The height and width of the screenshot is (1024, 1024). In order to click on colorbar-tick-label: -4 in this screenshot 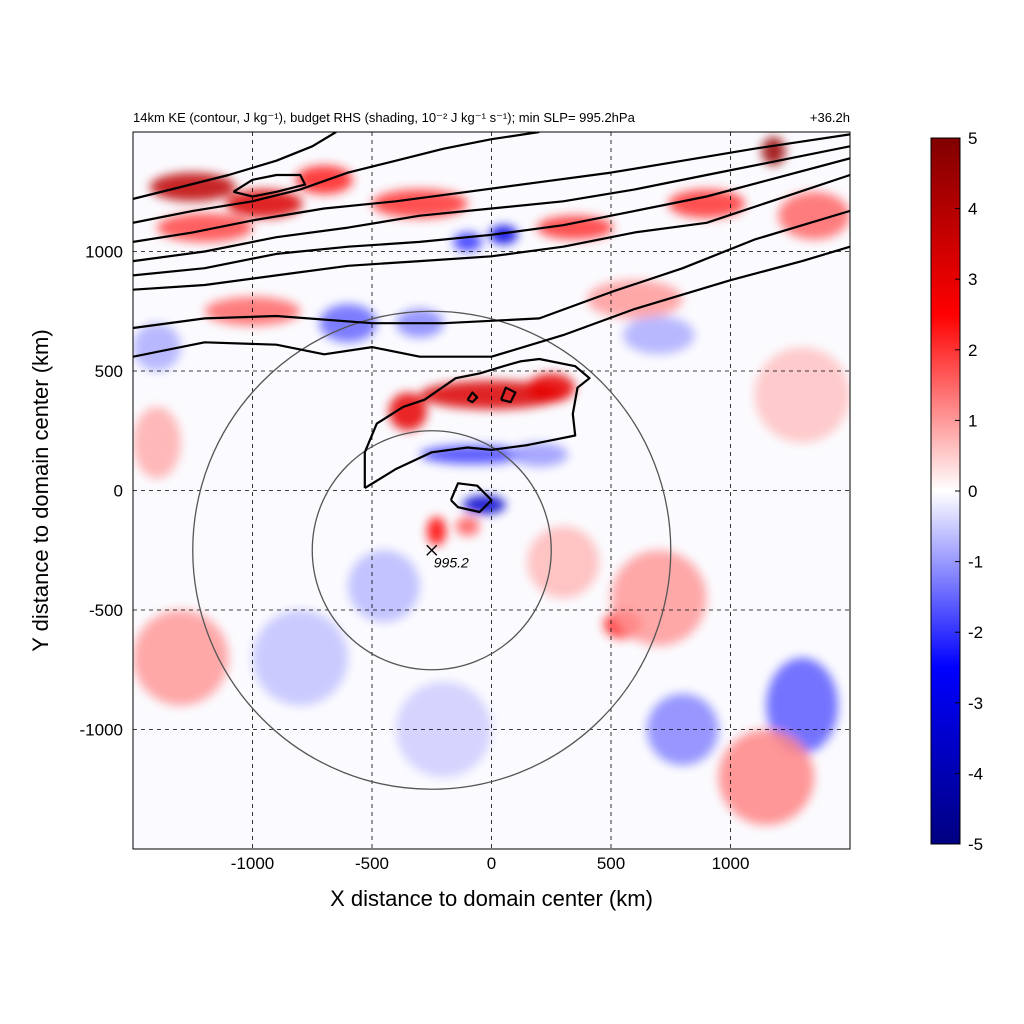, I will do `click(975, 773)`.